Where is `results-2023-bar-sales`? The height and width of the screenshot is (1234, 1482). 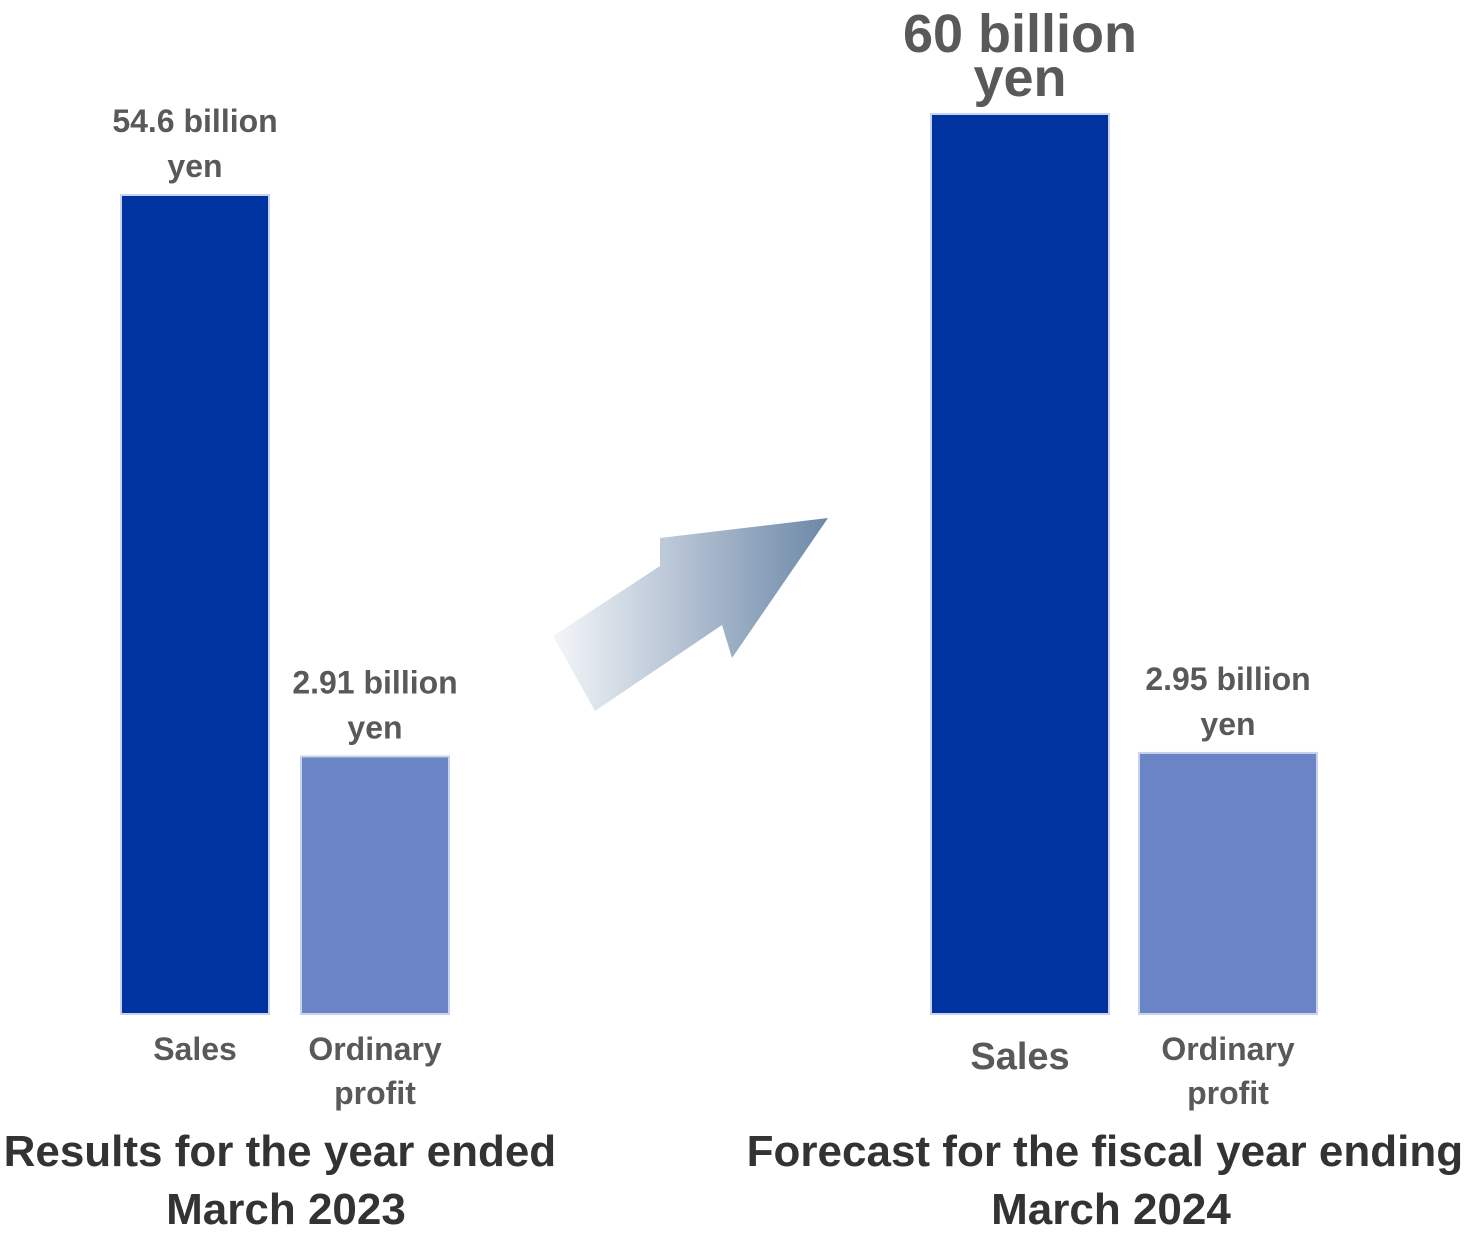 results-2023-bar-sales is located at coordinates (195, 604).